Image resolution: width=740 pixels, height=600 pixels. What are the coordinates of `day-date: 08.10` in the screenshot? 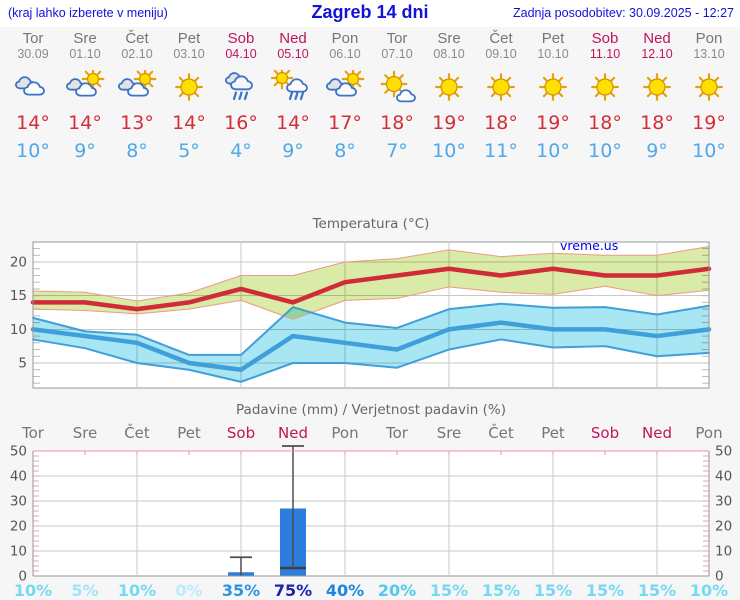 It's located at (449, 54).